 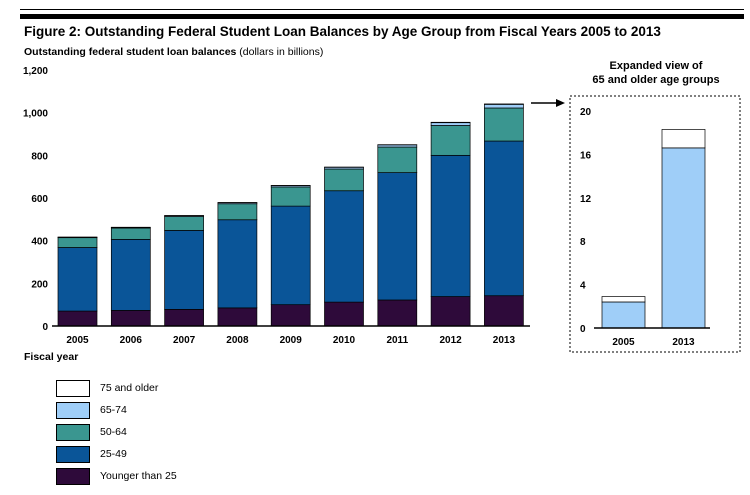 What do you see at coordinates (184, 223) in the screenshot?
I see `main-bar-50-64-2007` at bounding box center [184, 223].